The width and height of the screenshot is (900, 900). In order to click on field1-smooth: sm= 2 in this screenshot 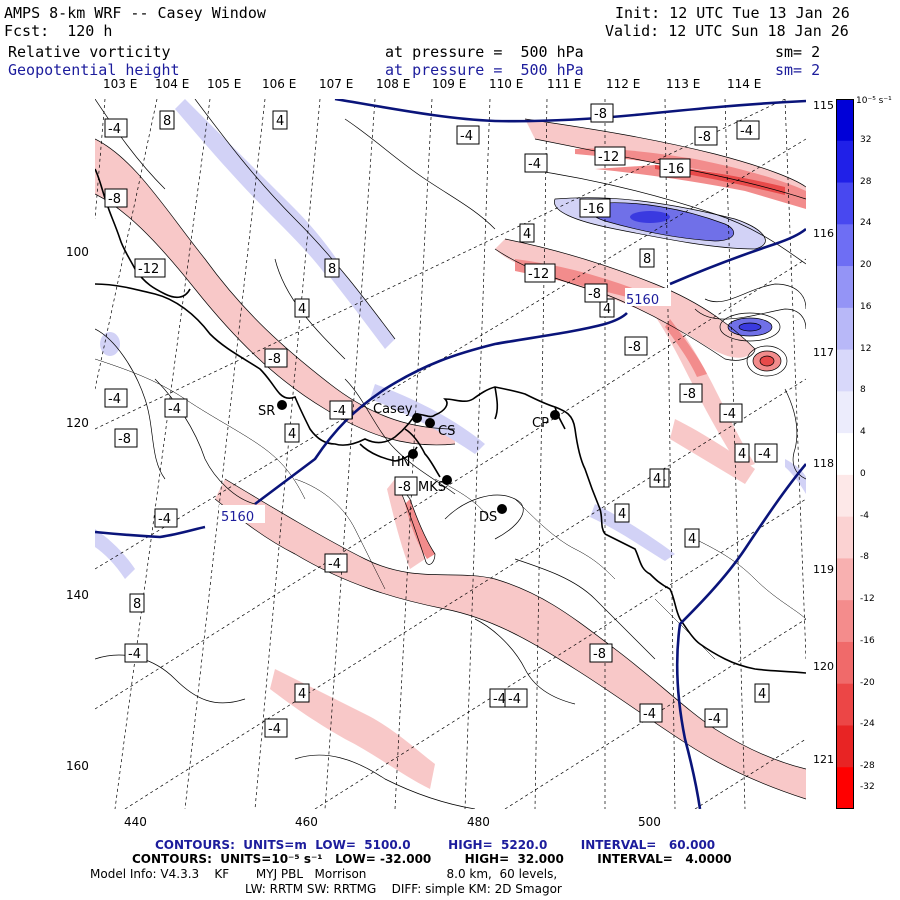, I will do `click(798, 52)`.